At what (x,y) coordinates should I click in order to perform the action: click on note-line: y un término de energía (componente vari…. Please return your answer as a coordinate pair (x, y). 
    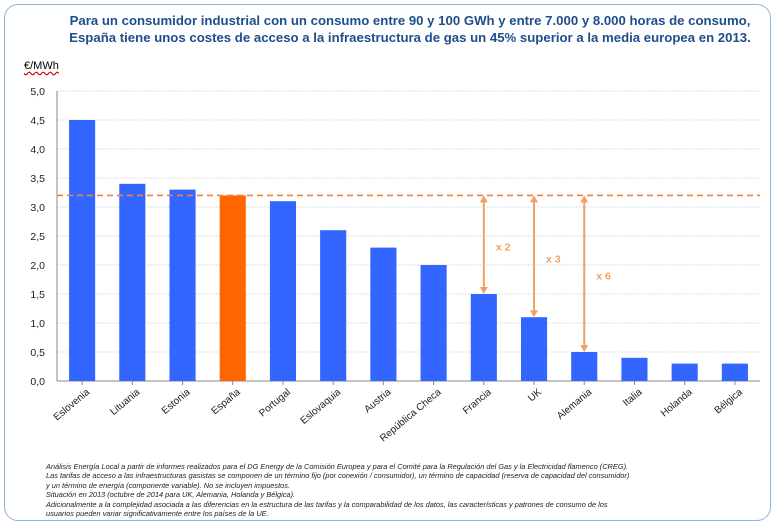
    Looking at the image, I should click on (168, 485).